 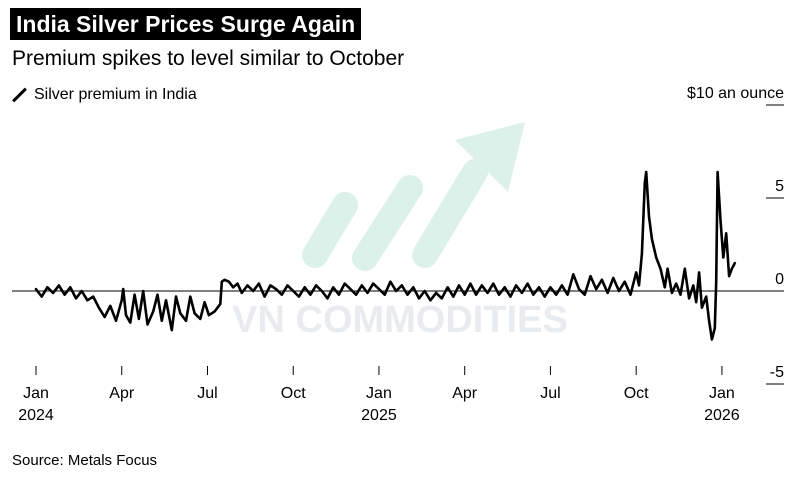 What do you see at coordinates (115, 94) in the screenshot?
I see `legend-label: Silver premium in India` at bounding box center [115, 94].